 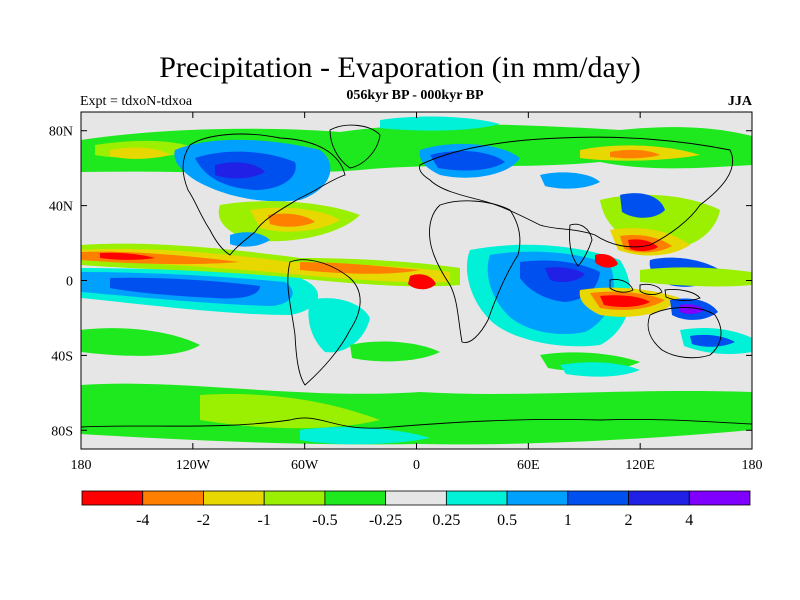 I want to click on colorbar-label: 0.25, so click(x=446, y=520).